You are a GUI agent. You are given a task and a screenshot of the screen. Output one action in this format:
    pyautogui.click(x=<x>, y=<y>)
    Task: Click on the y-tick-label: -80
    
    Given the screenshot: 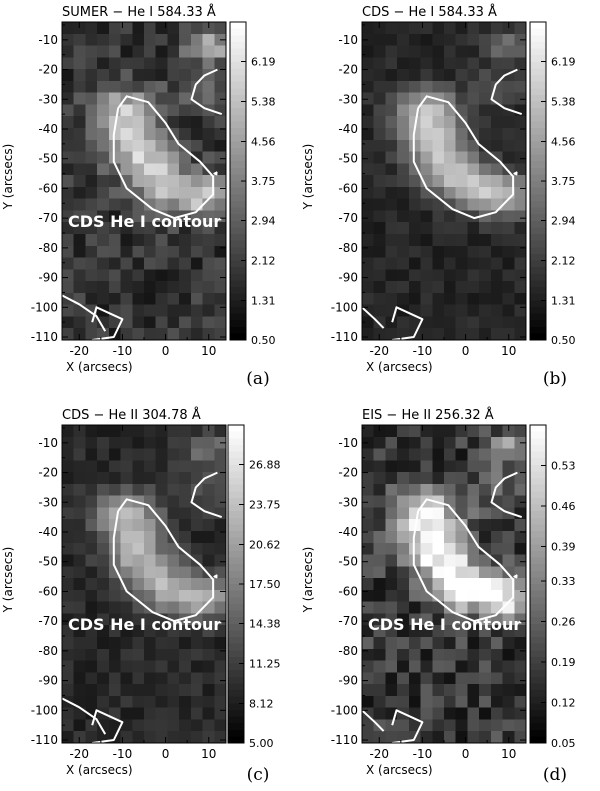 What is the action you would take?
    pyautogui.click(x=48, y=651)
    